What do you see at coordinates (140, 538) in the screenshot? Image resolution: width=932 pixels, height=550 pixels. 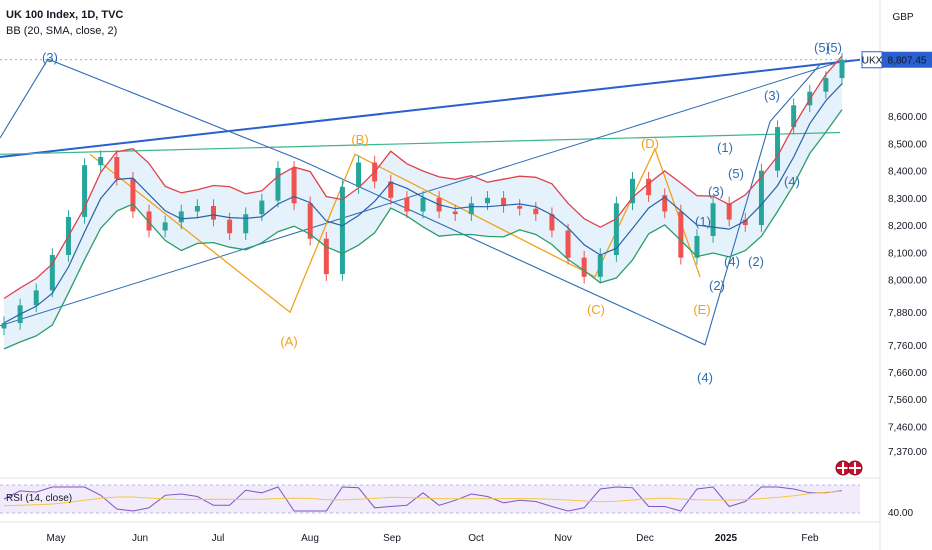 I see `x-tick-label: Jun` at bounding box center [140, 538].